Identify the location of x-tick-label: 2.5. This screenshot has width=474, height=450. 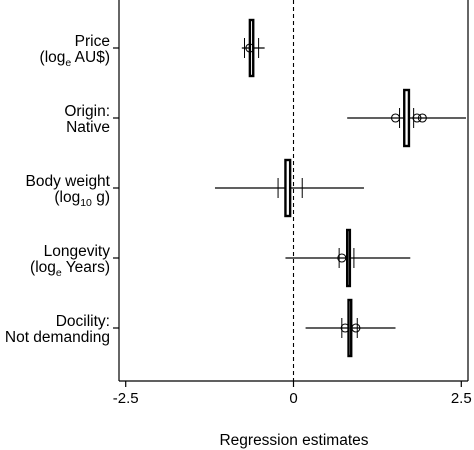
(461, 398).